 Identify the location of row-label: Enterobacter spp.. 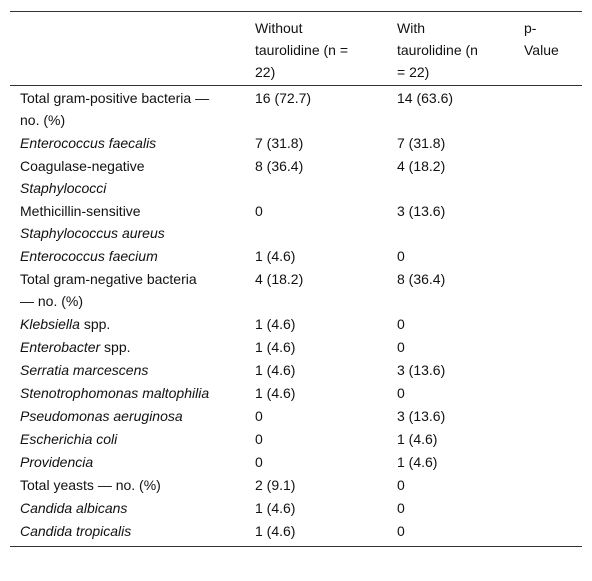
(132, 346).